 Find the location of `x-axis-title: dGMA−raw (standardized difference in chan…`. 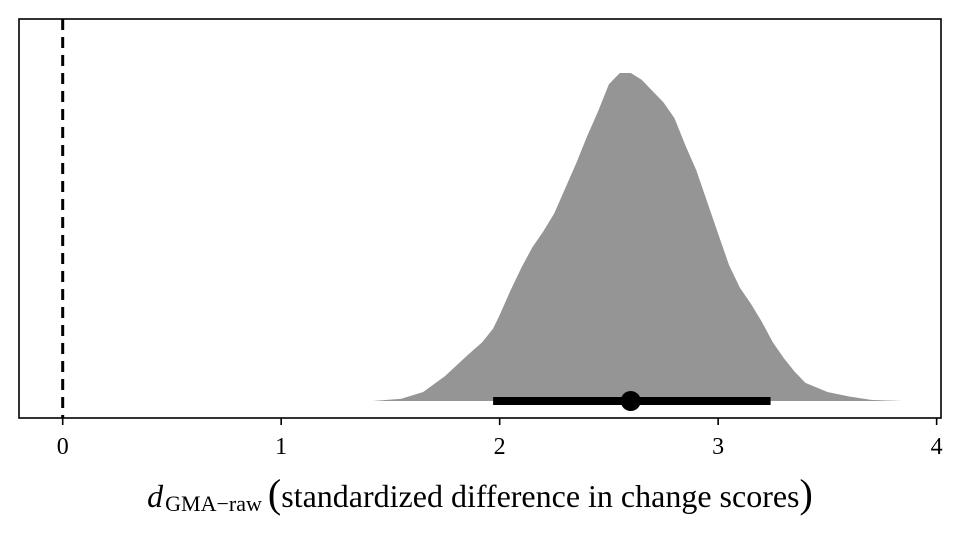

x-axis-title: dGMA−raw (standardized difference in chan… is located at coordinates (480, 493).